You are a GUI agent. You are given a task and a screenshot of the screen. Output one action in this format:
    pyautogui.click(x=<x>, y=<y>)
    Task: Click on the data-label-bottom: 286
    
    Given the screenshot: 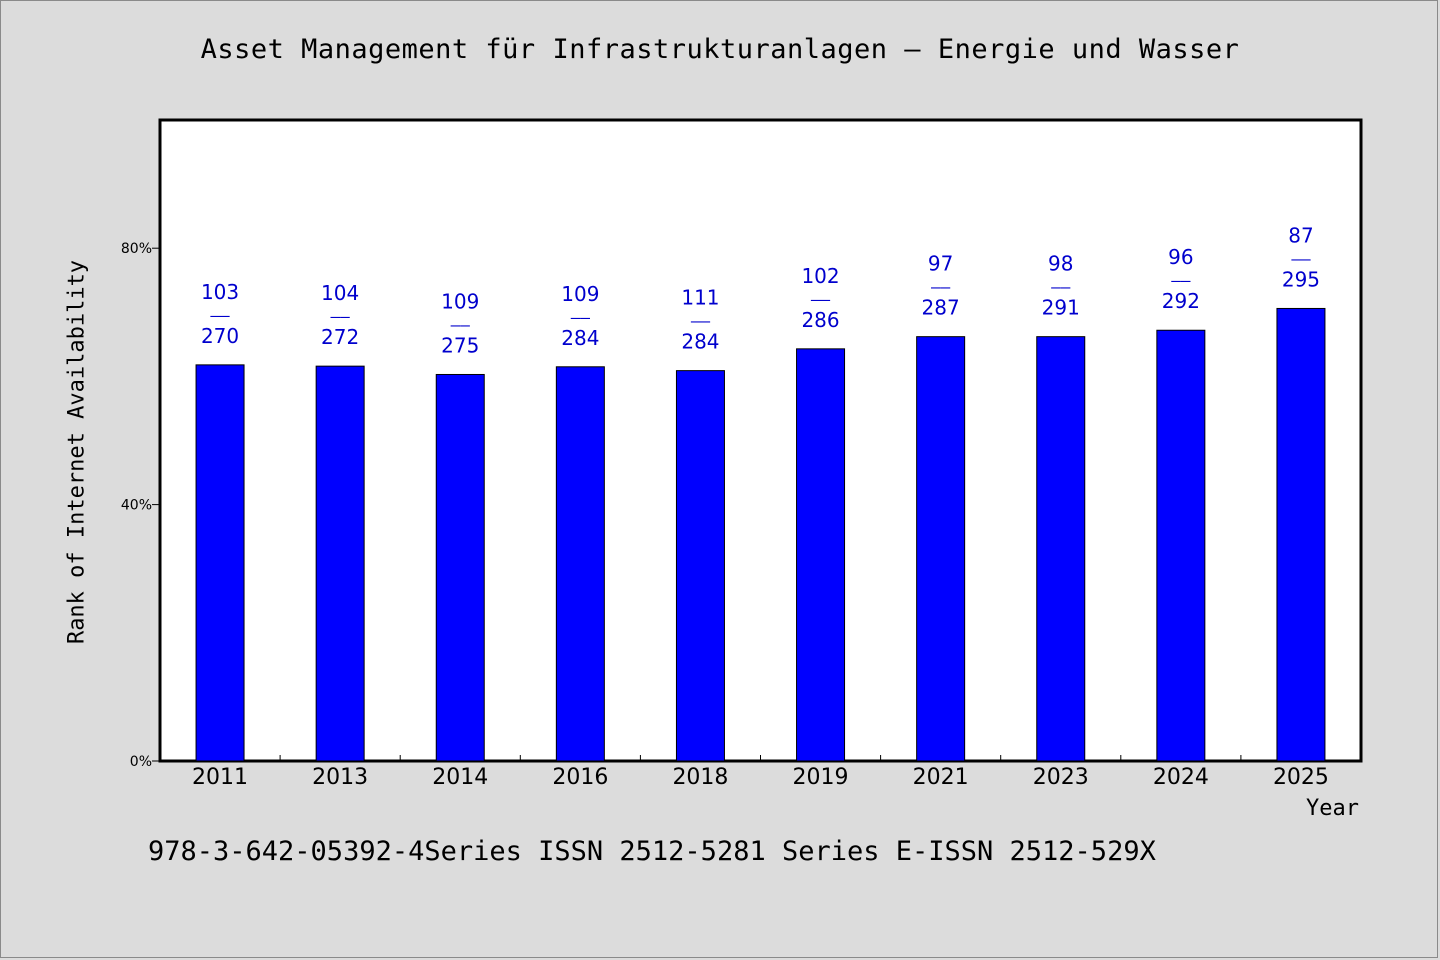 What is the action you would take?
    pyautogui.click(x=820, y=320)
    